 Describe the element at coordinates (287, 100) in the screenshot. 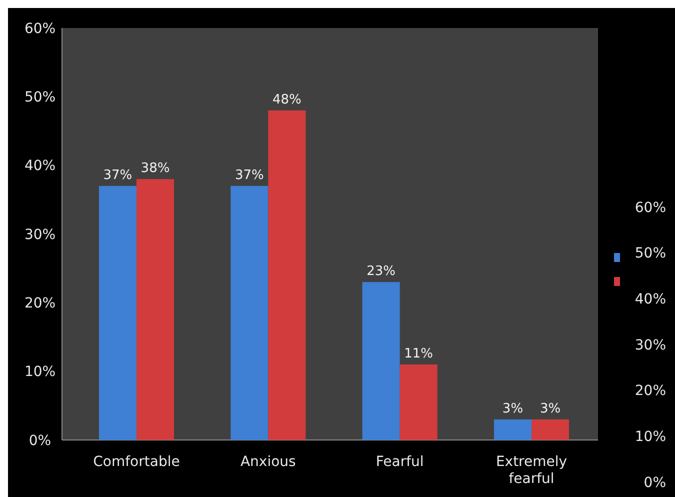

I see `text: 48%` at that location.